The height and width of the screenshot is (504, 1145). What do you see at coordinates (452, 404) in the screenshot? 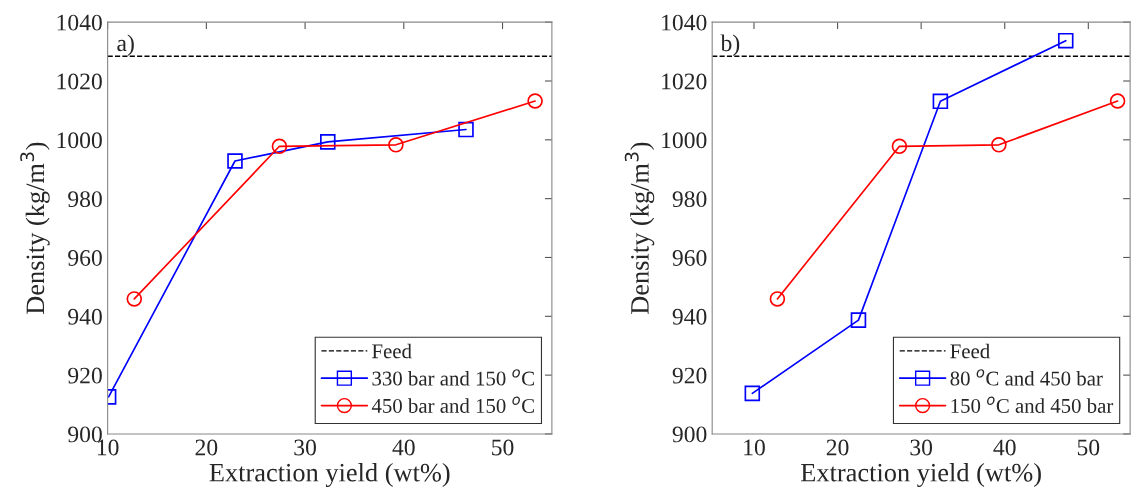
I see `legend-label: 450 bar and 150 $^{o}$C` at bounding box center [452, 404].